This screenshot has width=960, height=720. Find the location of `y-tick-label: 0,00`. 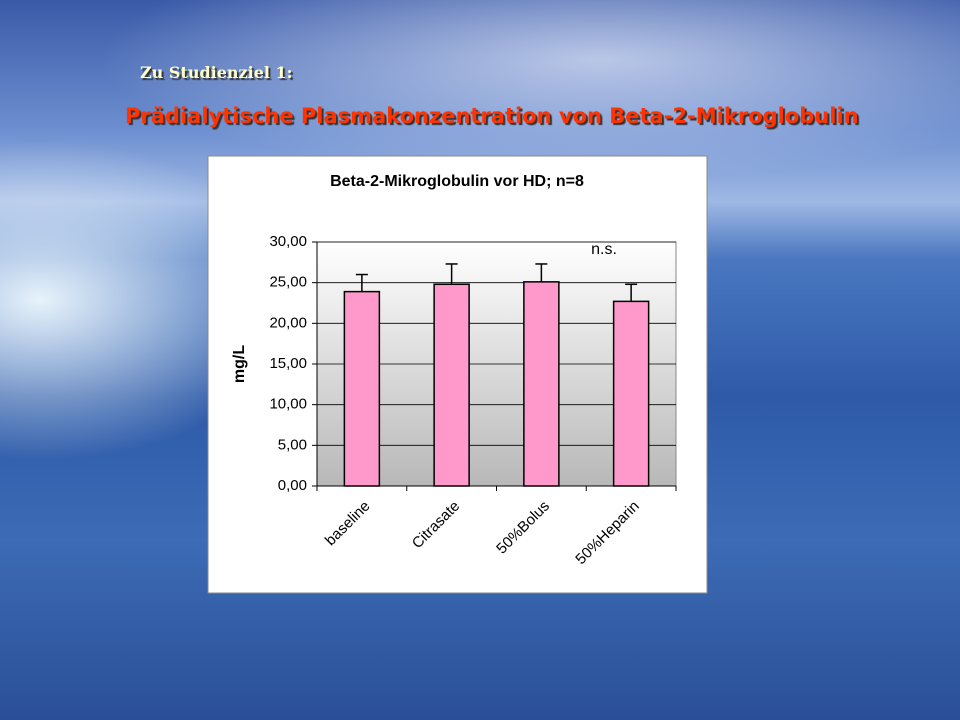

y-tick-label: 0,00 is located at coordinates (292, 485).